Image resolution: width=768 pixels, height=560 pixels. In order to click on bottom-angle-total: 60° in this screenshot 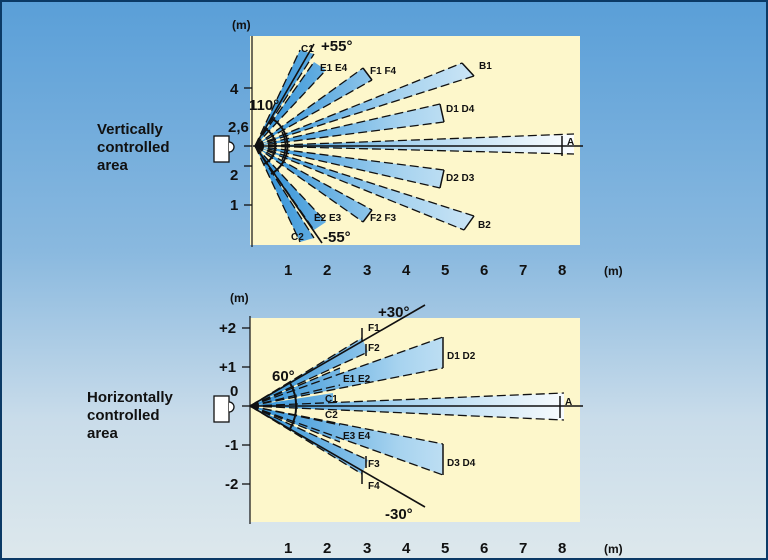, I will do `click(283, 376)`.